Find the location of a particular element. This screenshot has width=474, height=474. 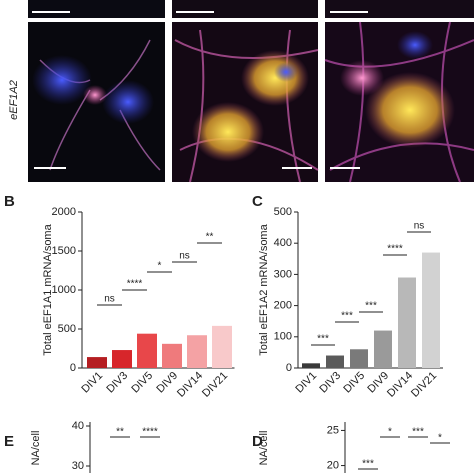

panel-letter: D is located at coordinates (257, 441).